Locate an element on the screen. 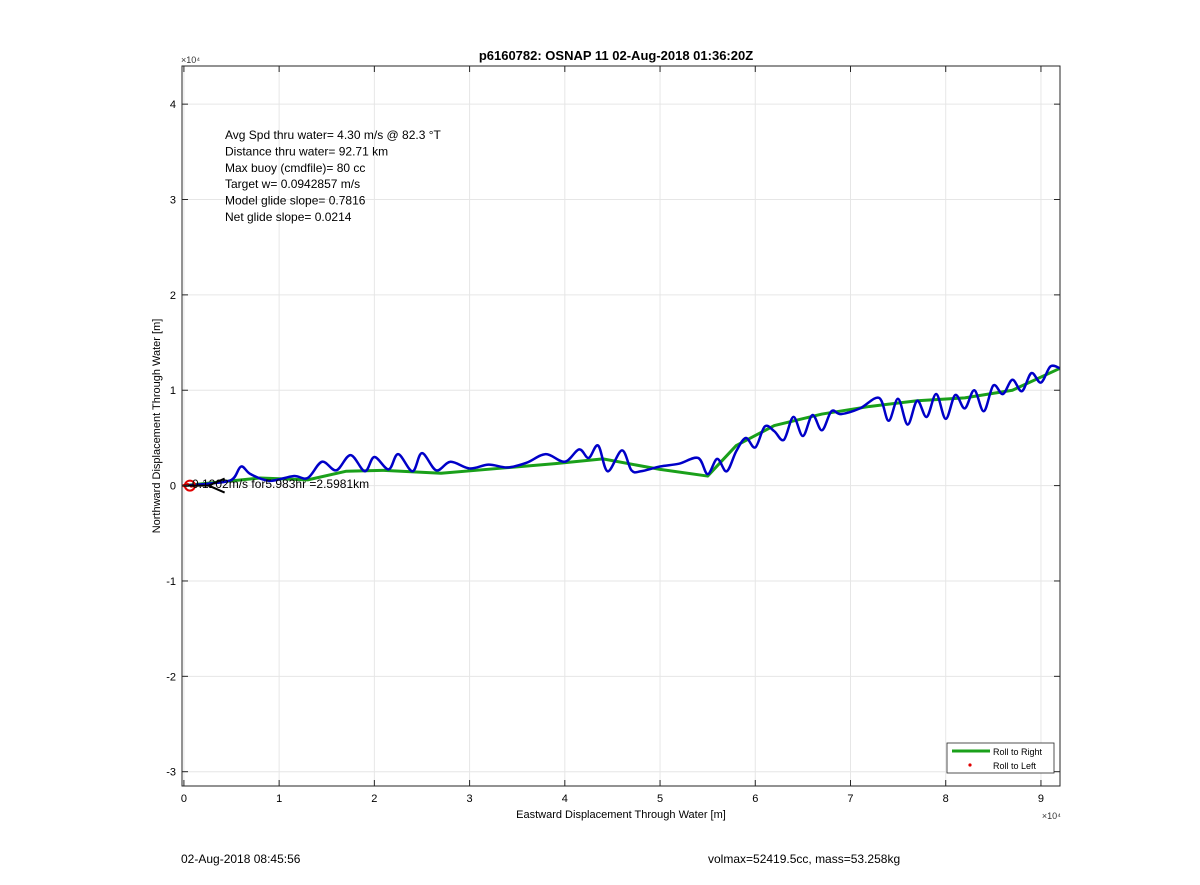 The image size is (1200, 885). x-axis-label: Eastward Displacement Through Water [m] is located at coordinates (621, 815).